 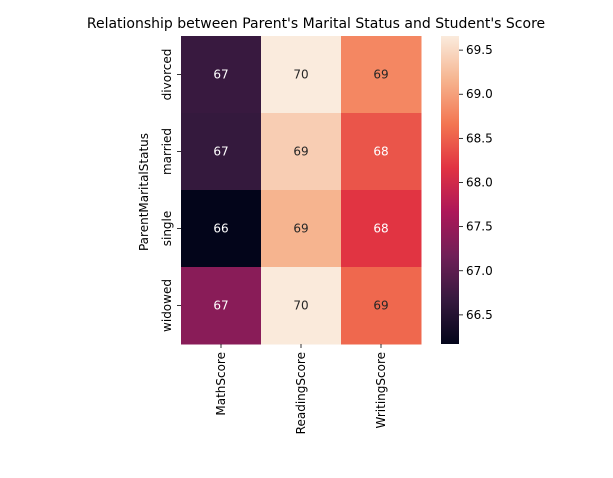 I want to click on cell-annotation: 66, so click(x=220, y=229).